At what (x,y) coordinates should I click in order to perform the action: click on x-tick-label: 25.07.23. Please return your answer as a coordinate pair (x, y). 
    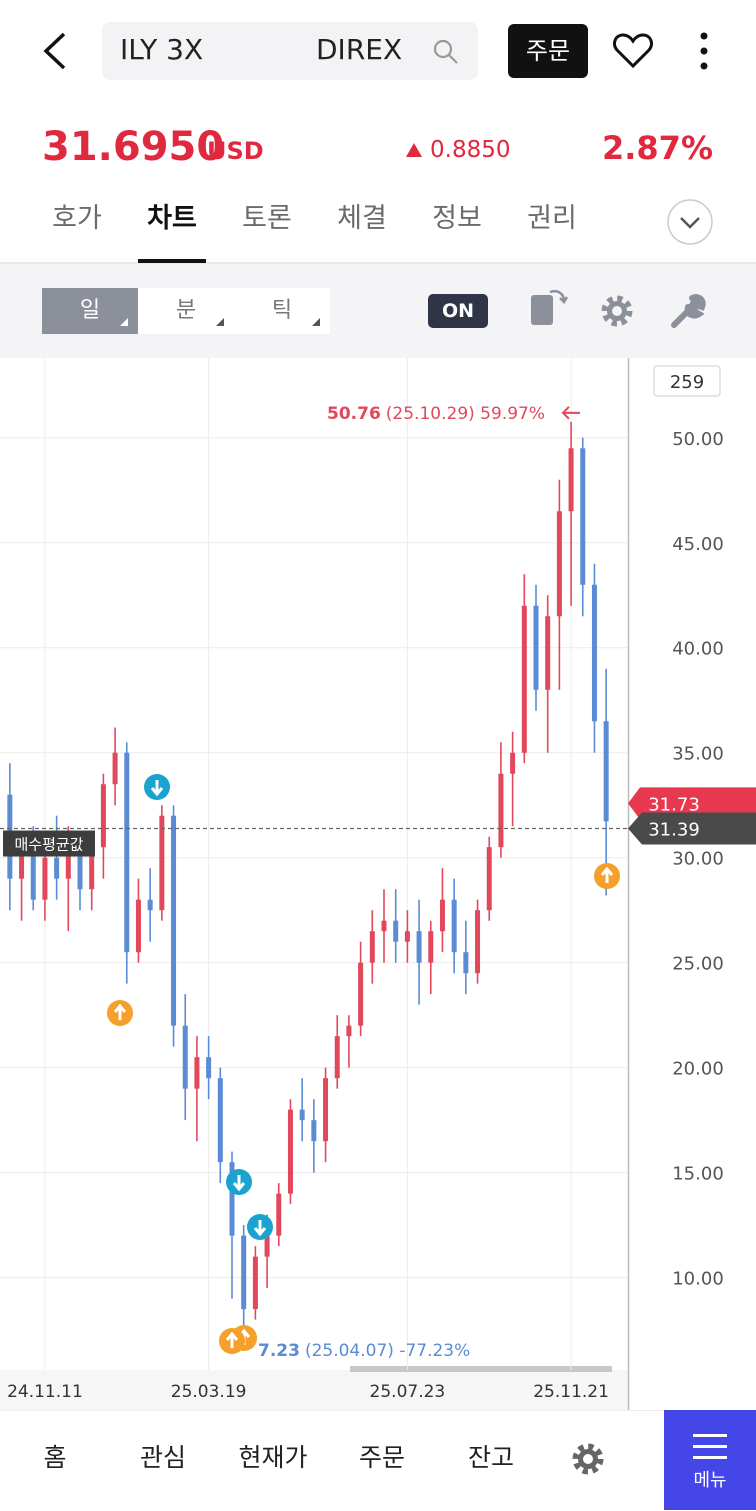
    Looking at the image, I should click on (408, 1392).